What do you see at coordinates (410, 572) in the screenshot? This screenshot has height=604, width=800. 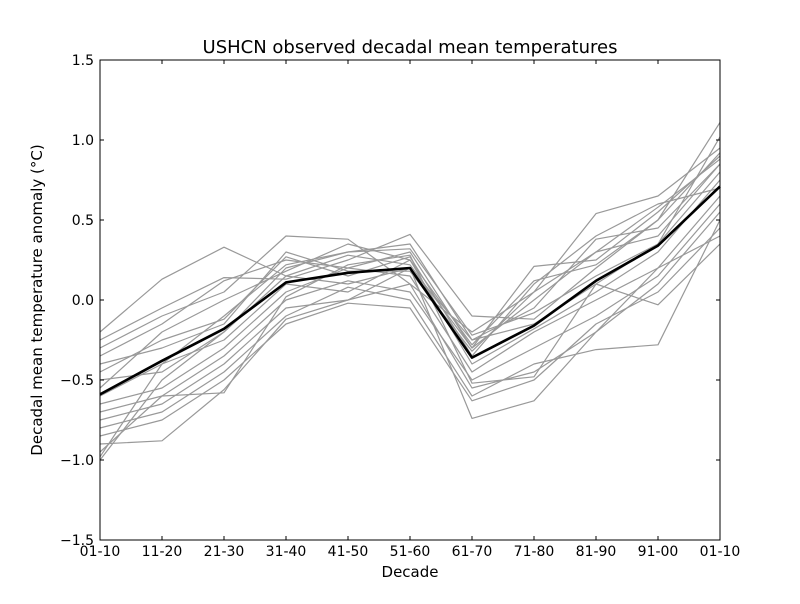 I see `x-axis-label: Decade` at bounding box center [410, 572].